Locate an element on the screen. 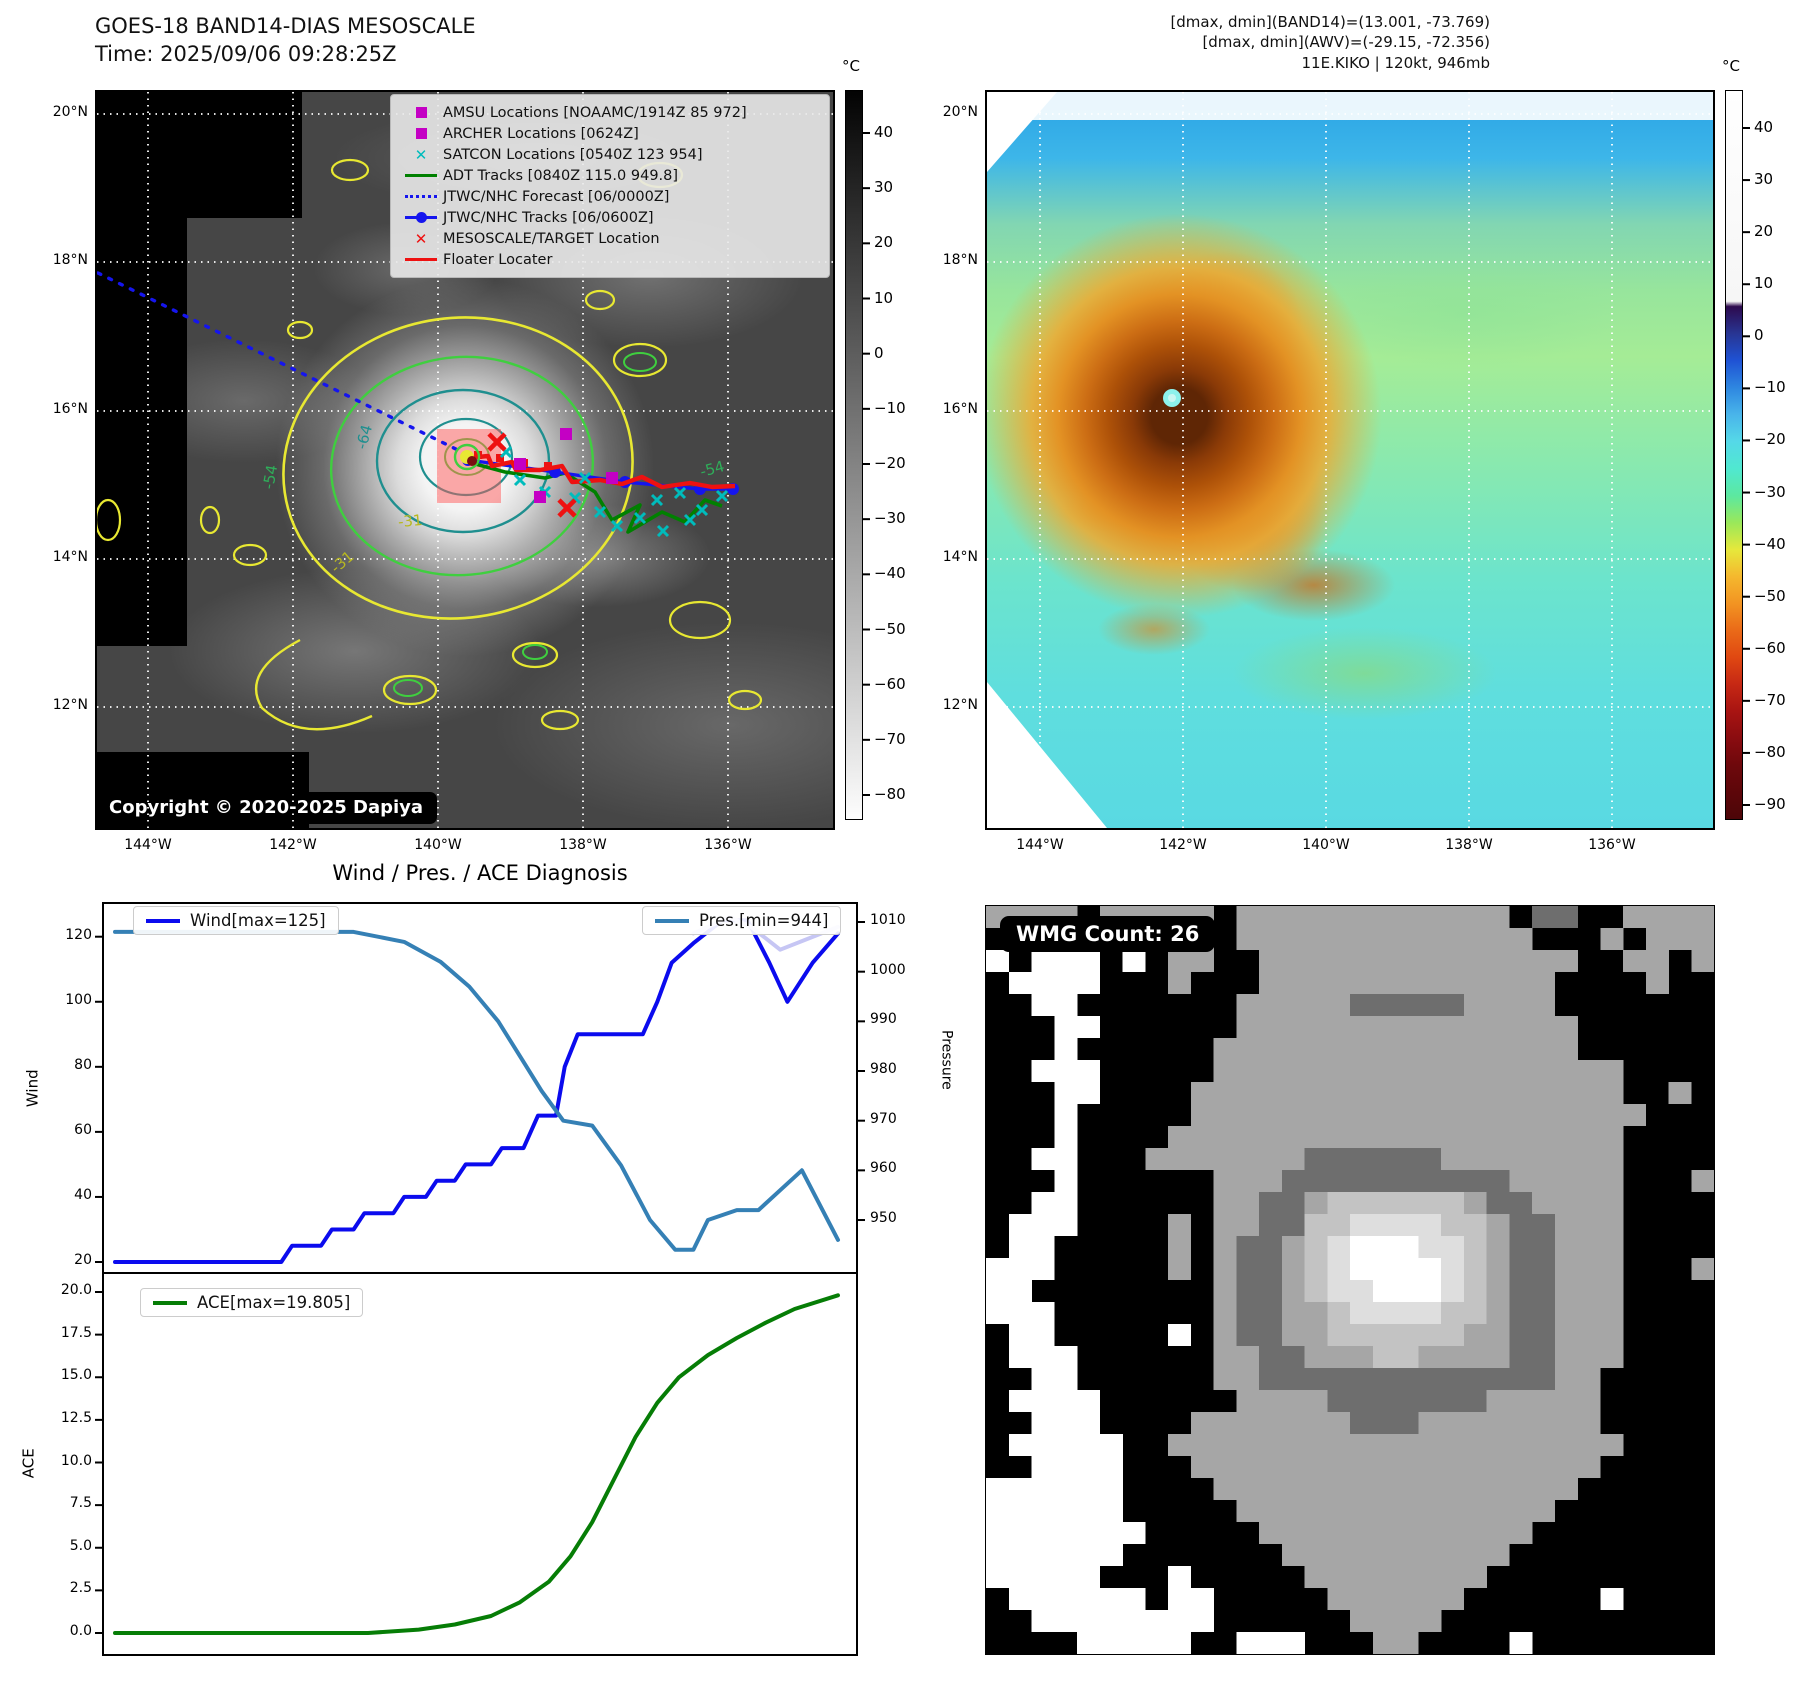  legend-item: JTWC/NHC Tracks [06/0600Z] is located at coordinates (609, 217).